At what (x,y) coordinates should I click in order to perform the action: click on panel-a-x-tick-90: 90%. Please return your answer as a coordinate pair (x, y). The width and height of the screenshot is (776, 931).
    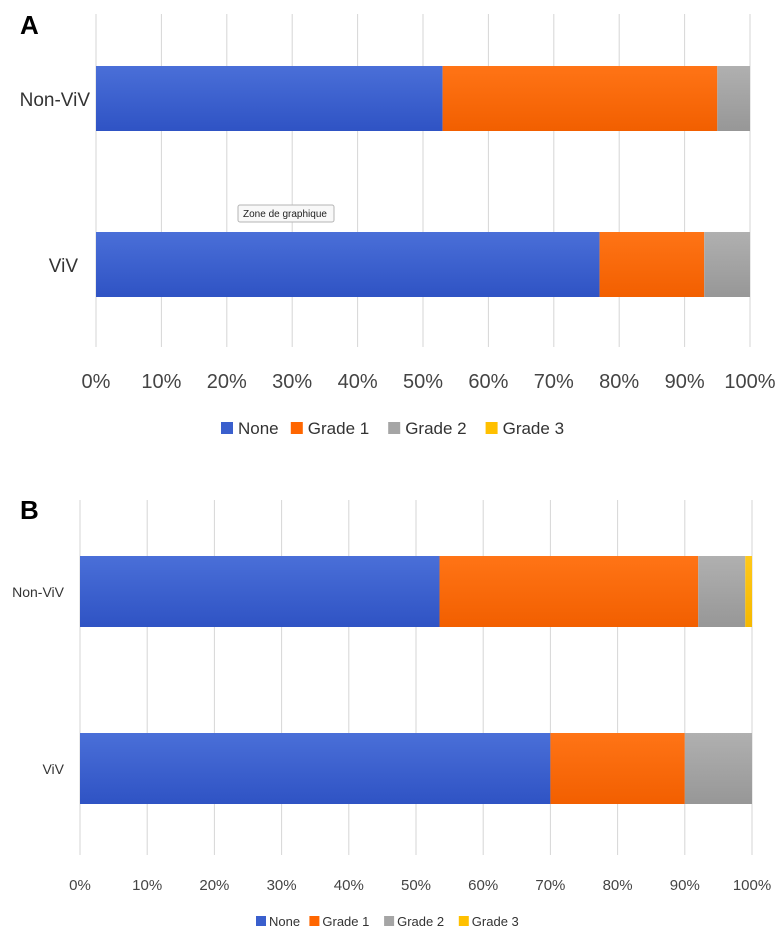
    Looking at the image, I should click on (685, 382).